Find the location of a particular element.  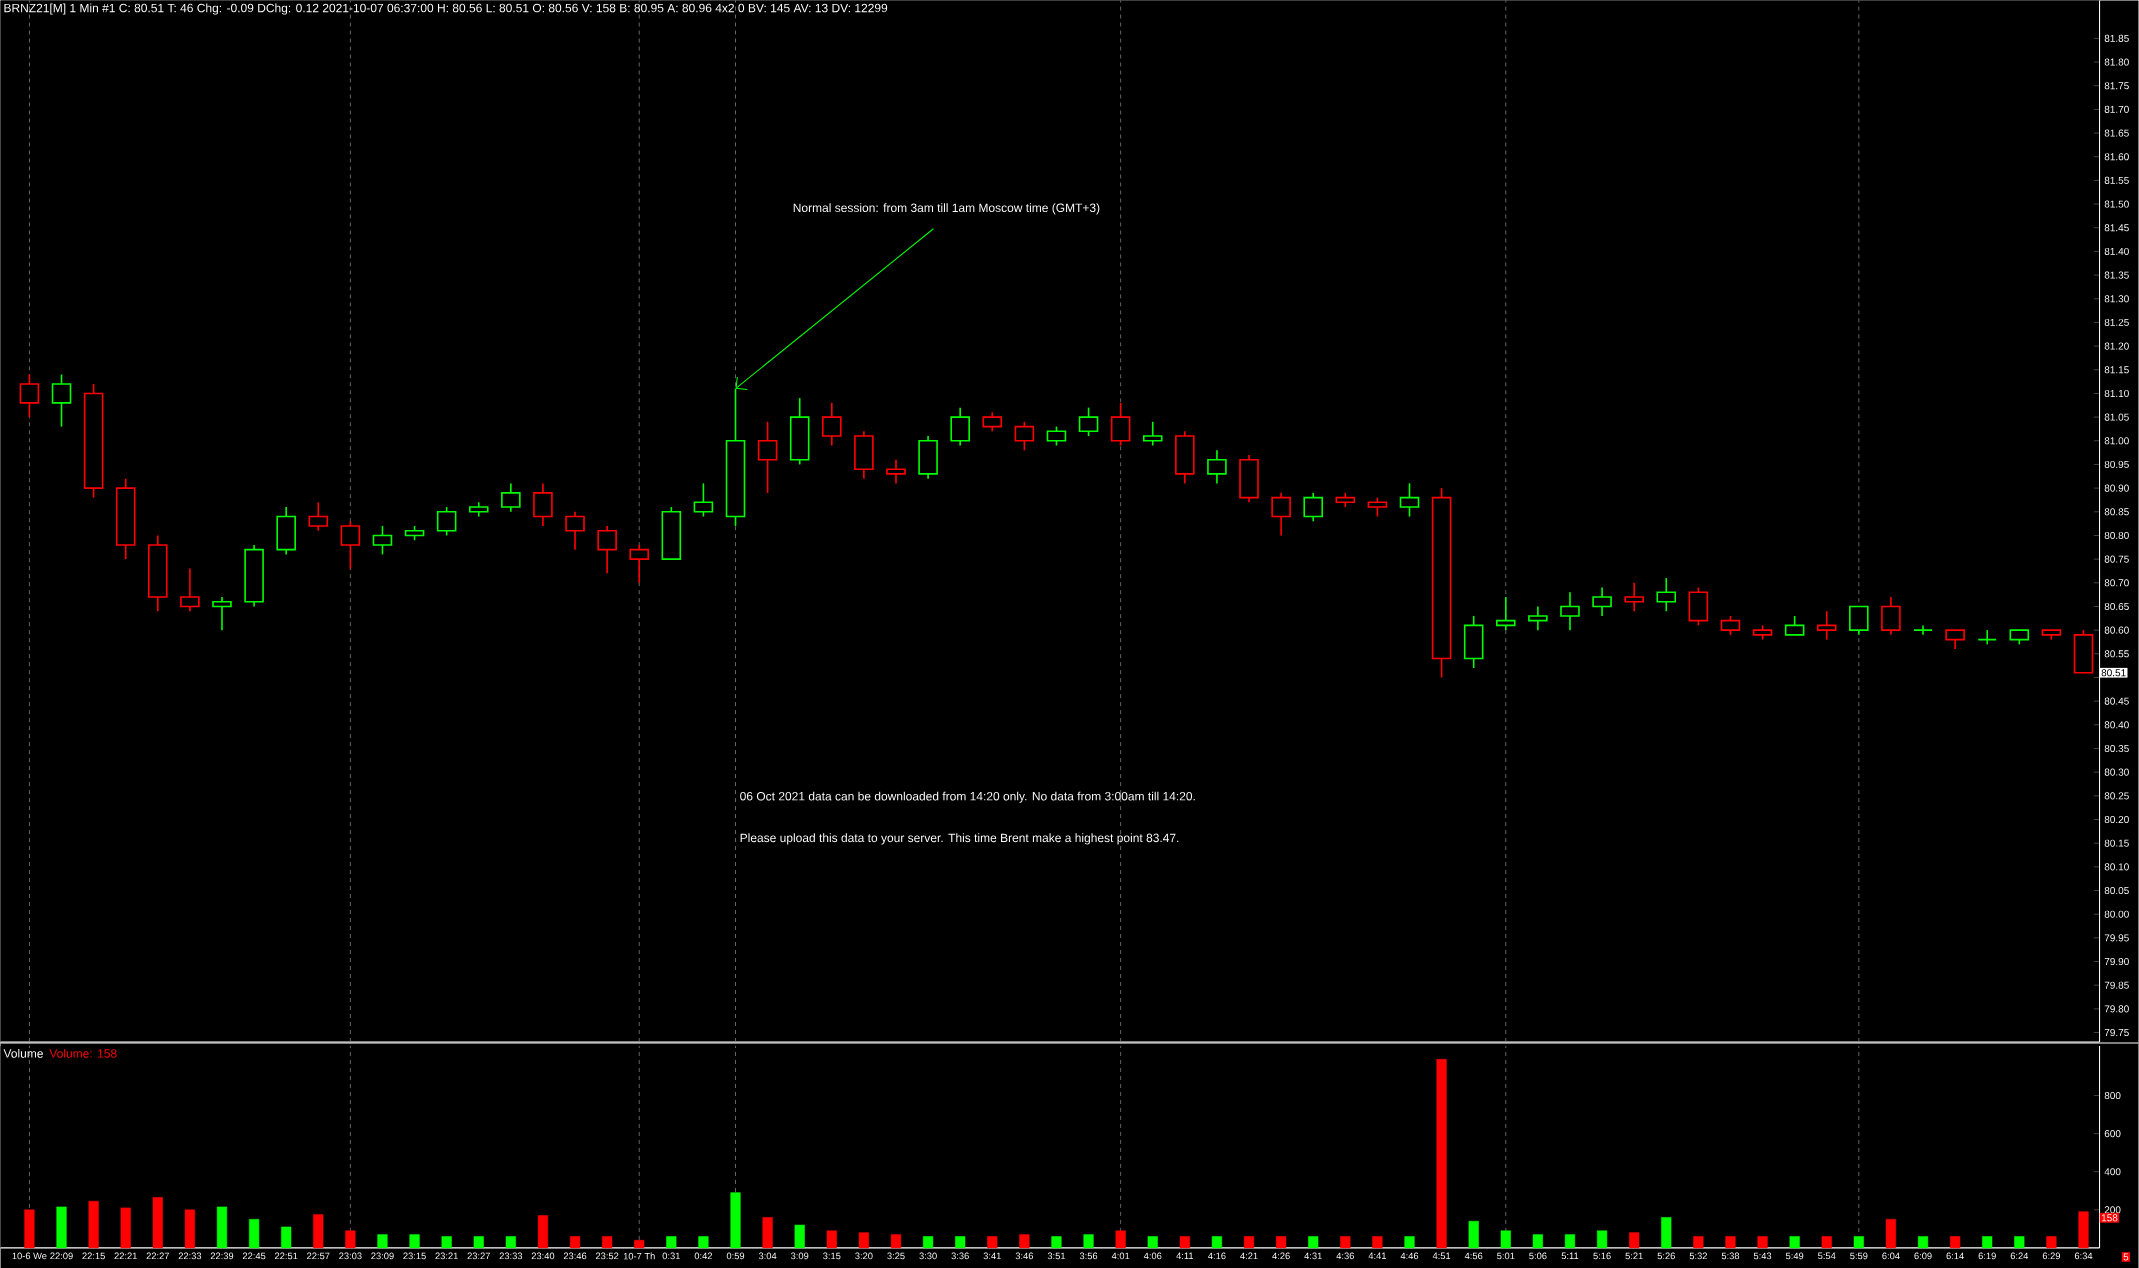

x-tick-label: 6:29 is located at coordinates (2051, 1256).